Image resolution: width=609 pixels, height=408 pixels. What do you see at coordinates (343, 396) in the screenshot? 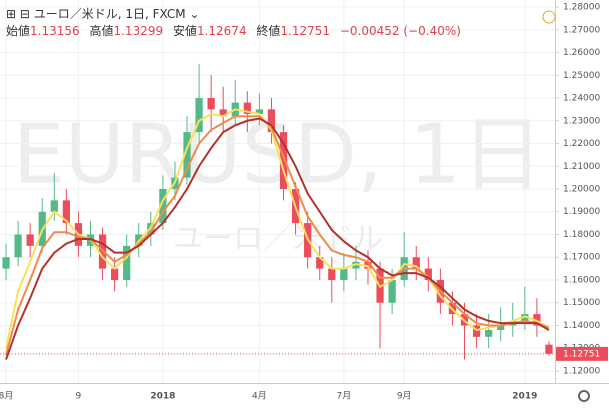
I see `x-tick-label: 7月` at bounding box center [343, 396].